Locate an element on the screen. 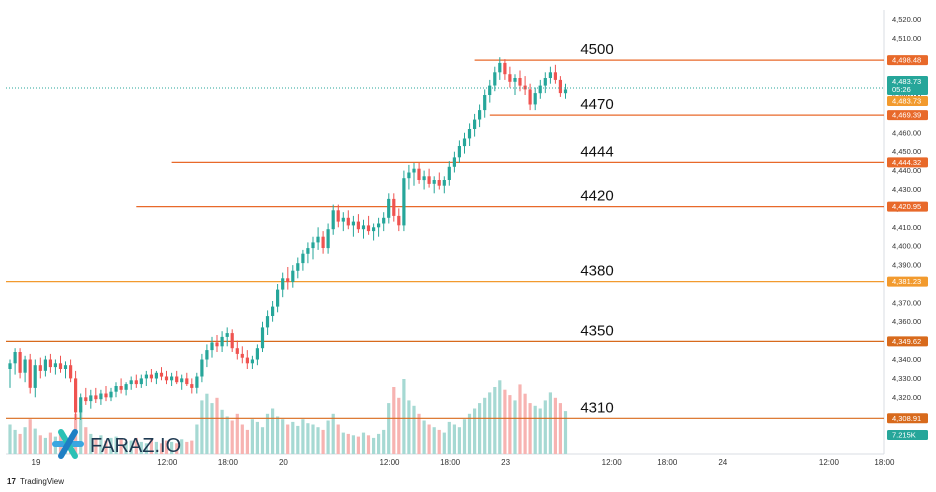  tradingview-label: TradingView is located at coordinates (42, 481).